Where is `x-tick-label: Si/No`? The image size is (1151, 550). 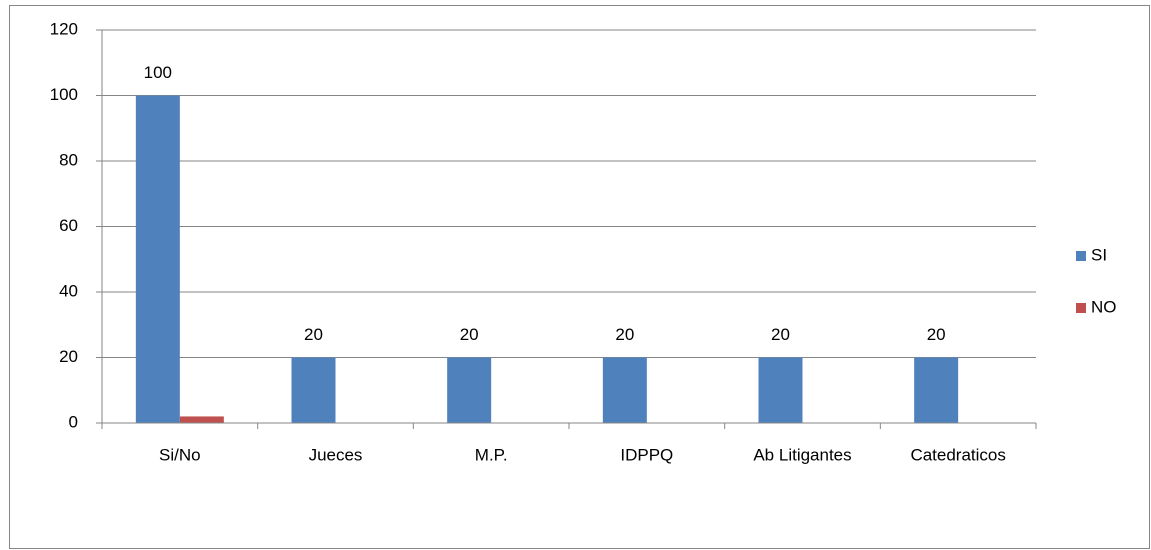
x-tick-label: Si/No is located at coordinates (180, 454).